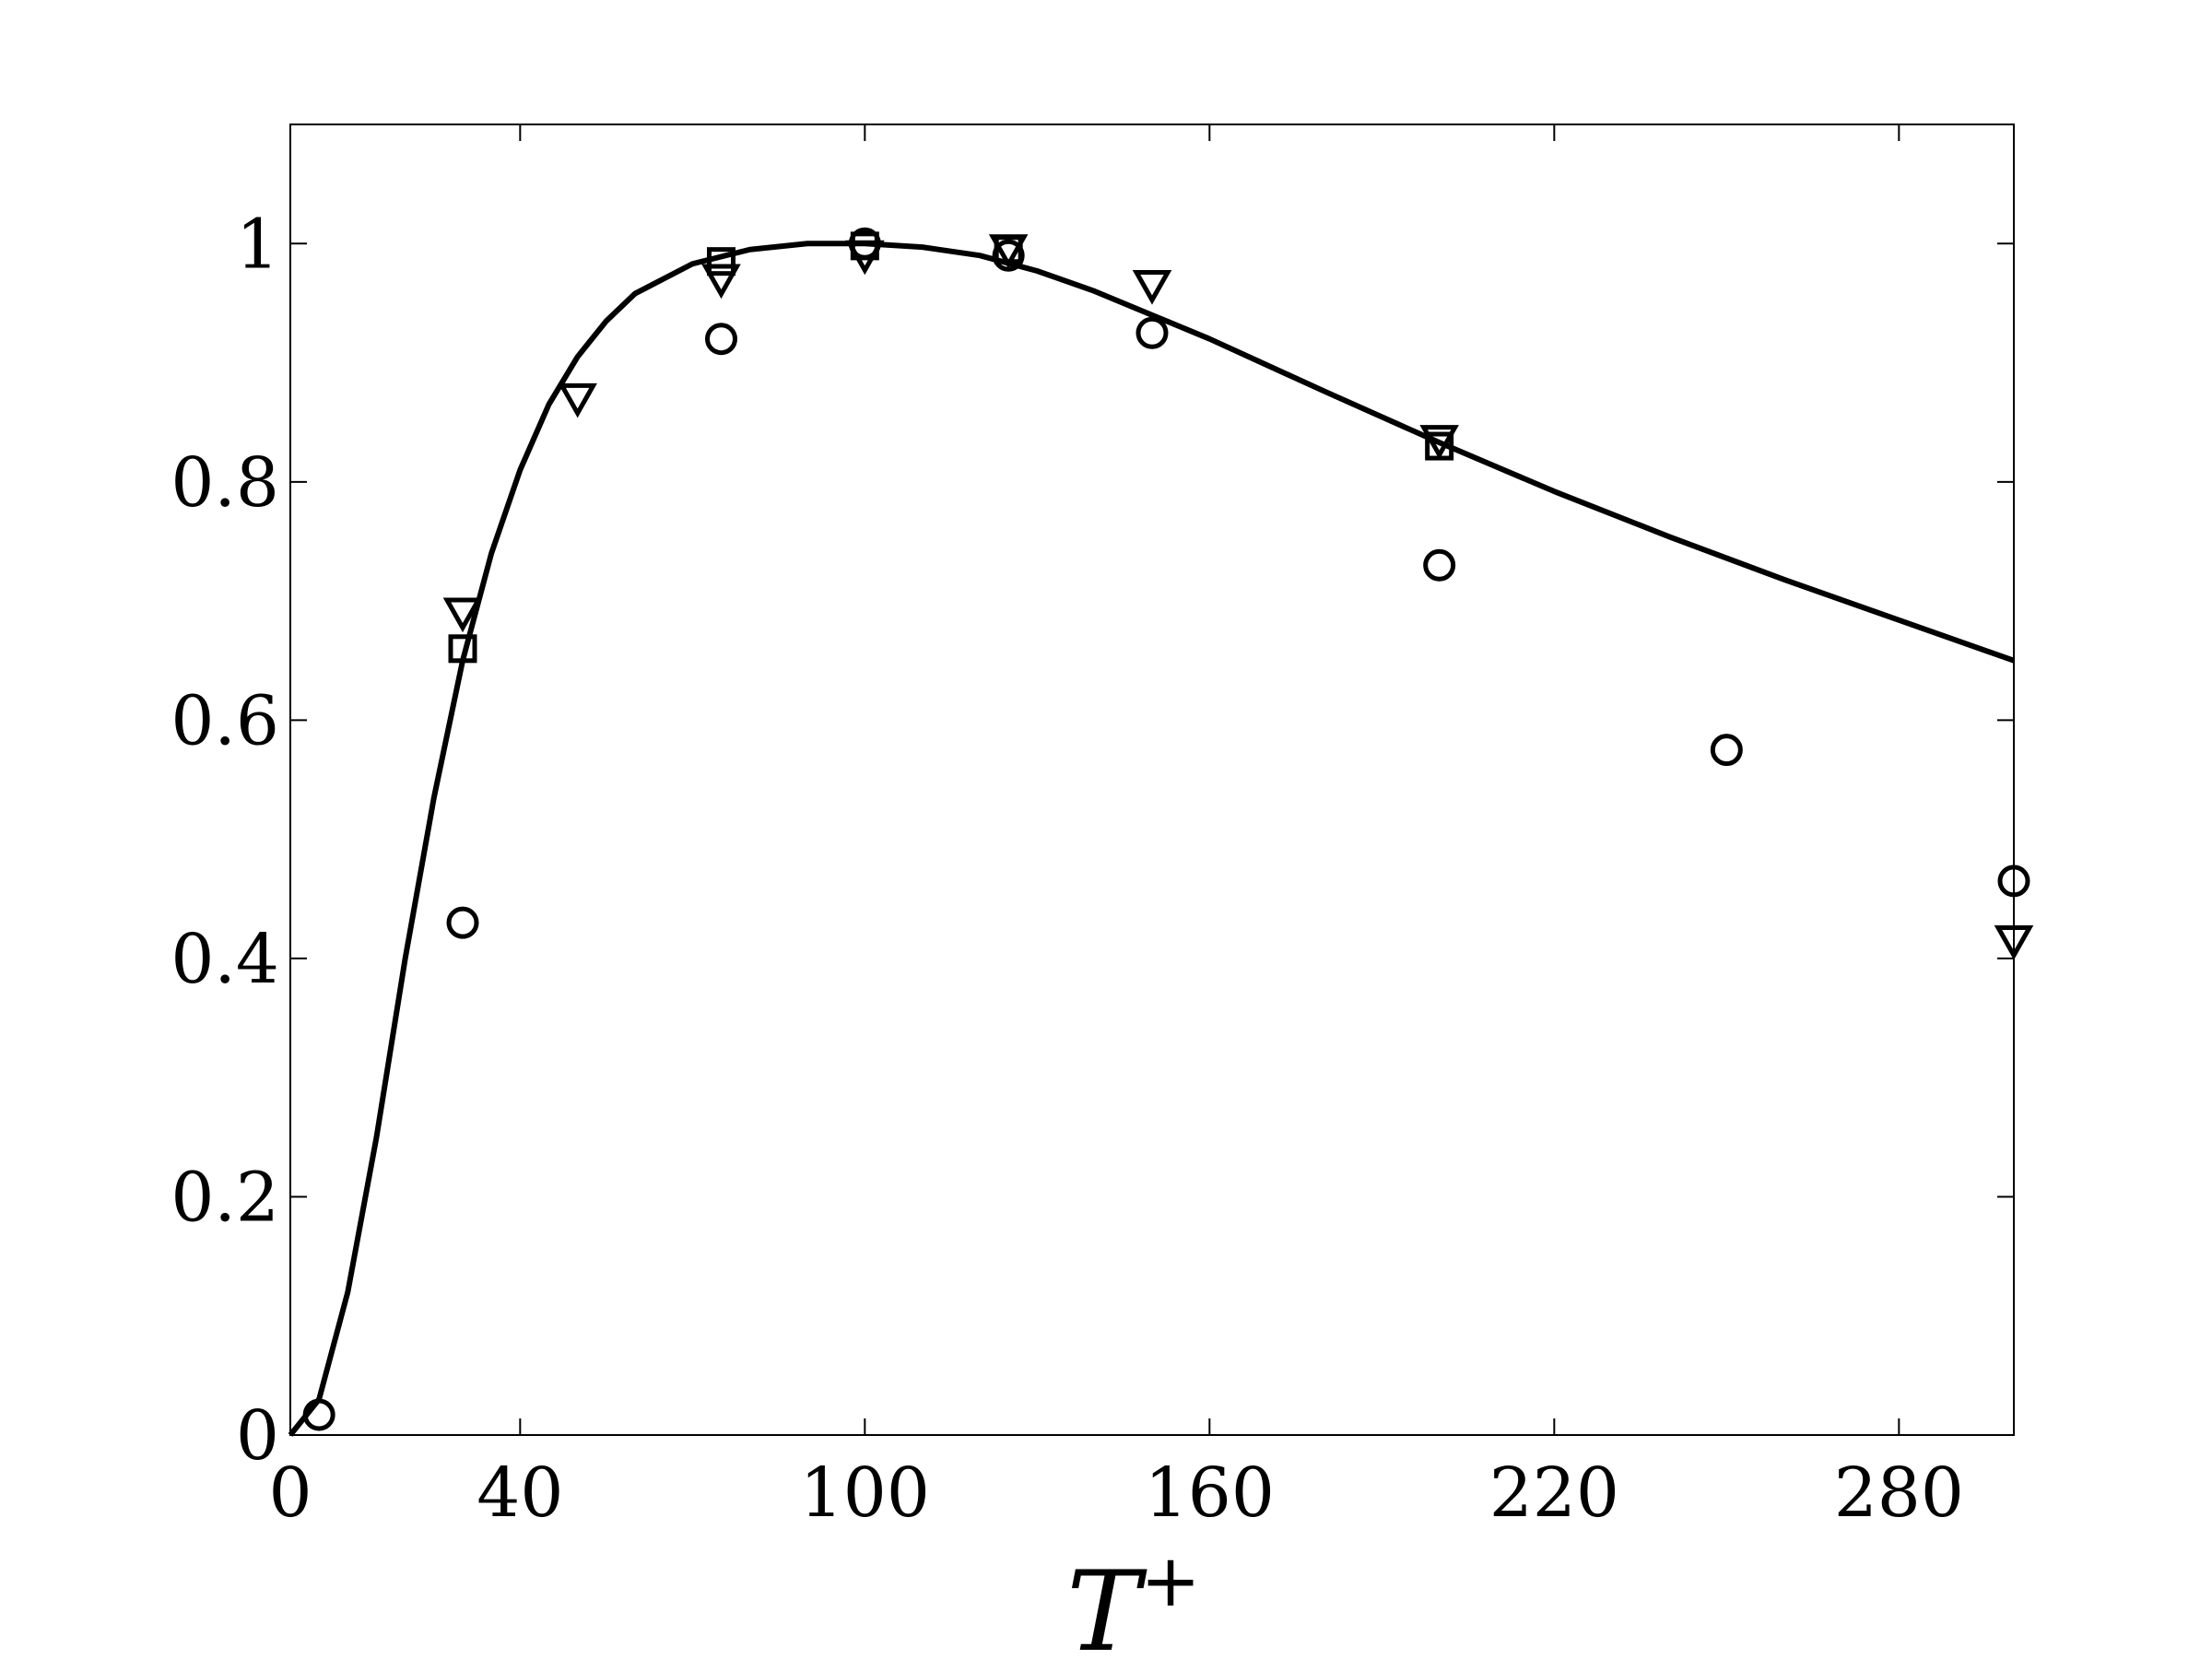 The width and height of the screenshot is (2212, 1659). Describe the element at coordinates (1554, 1493) in the screenshot. I see `x-tick-label: 220` at that location.